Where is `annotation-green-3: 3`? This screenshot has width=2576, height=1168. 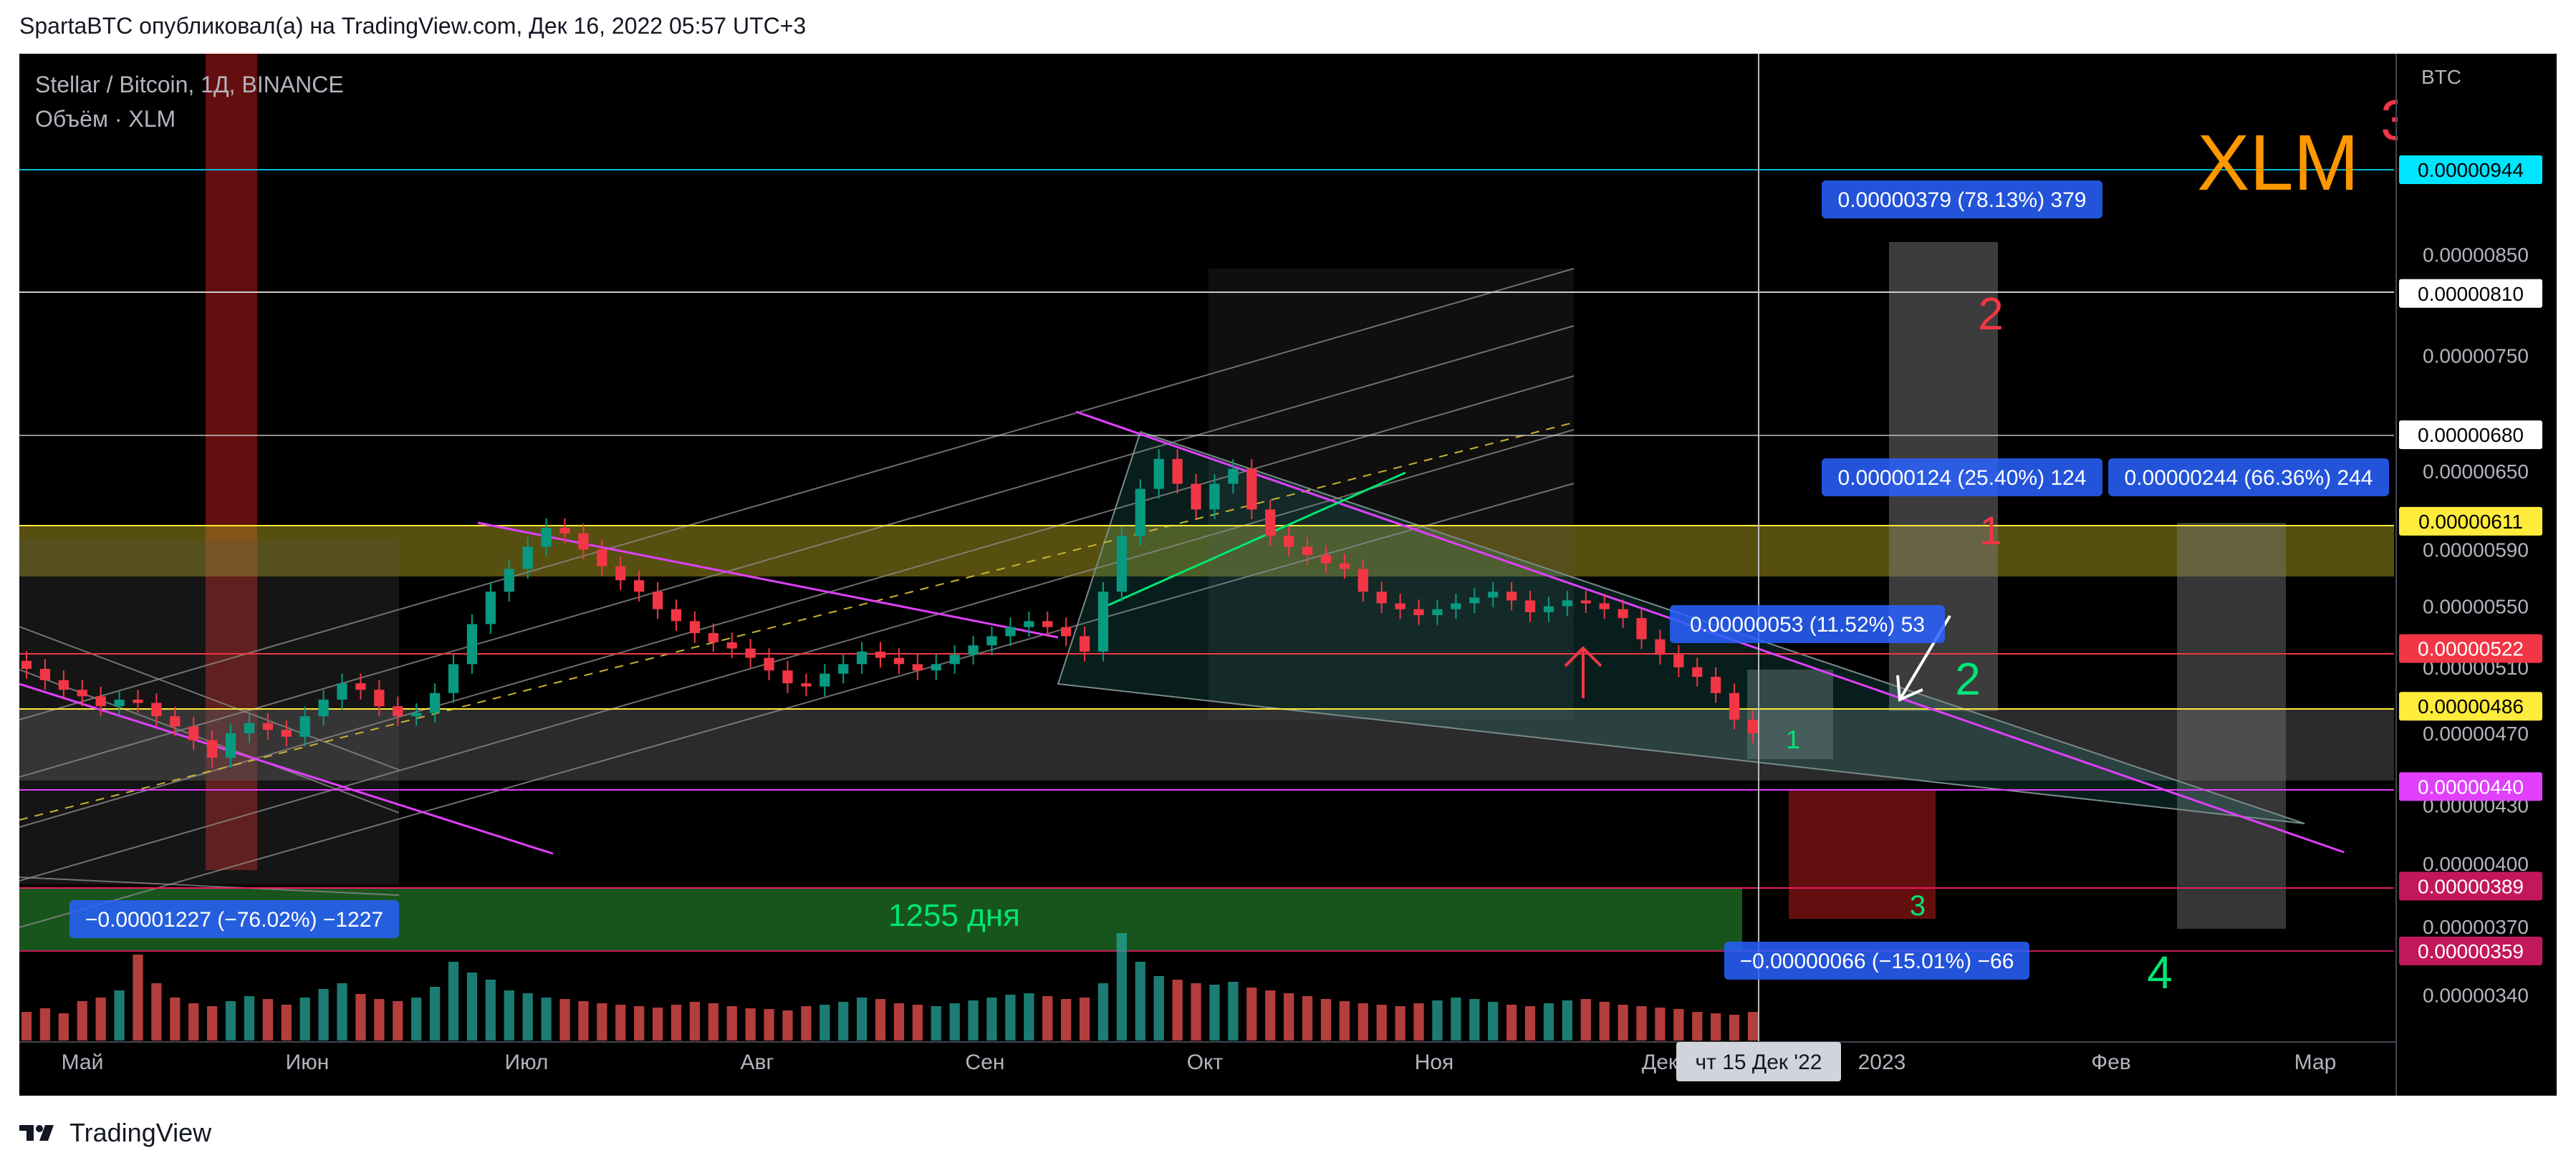 annotation-green-3: 3 is located at coordinates (1918, 906).